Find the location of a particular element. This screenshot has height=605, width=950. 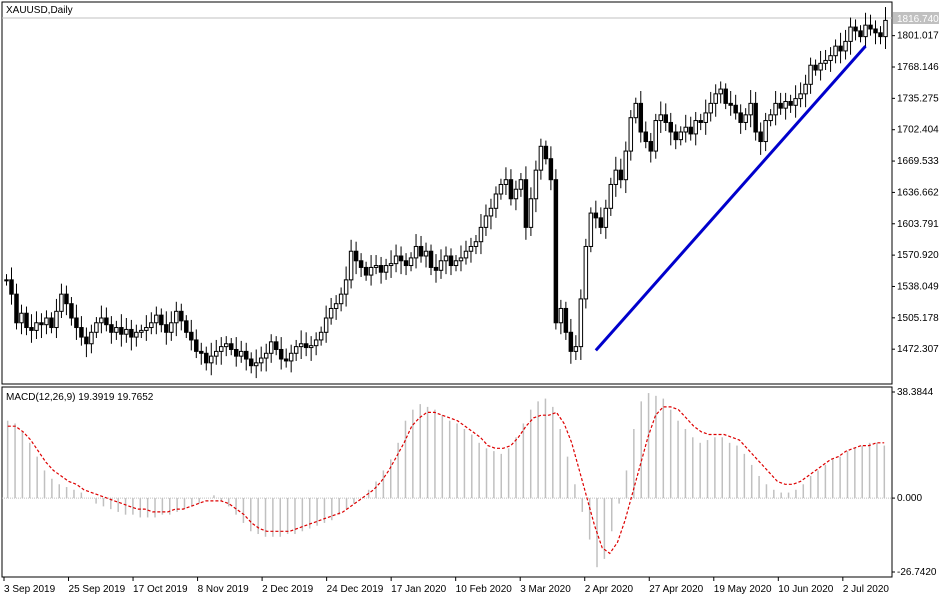

trendline is located at coordinates (730, 198).